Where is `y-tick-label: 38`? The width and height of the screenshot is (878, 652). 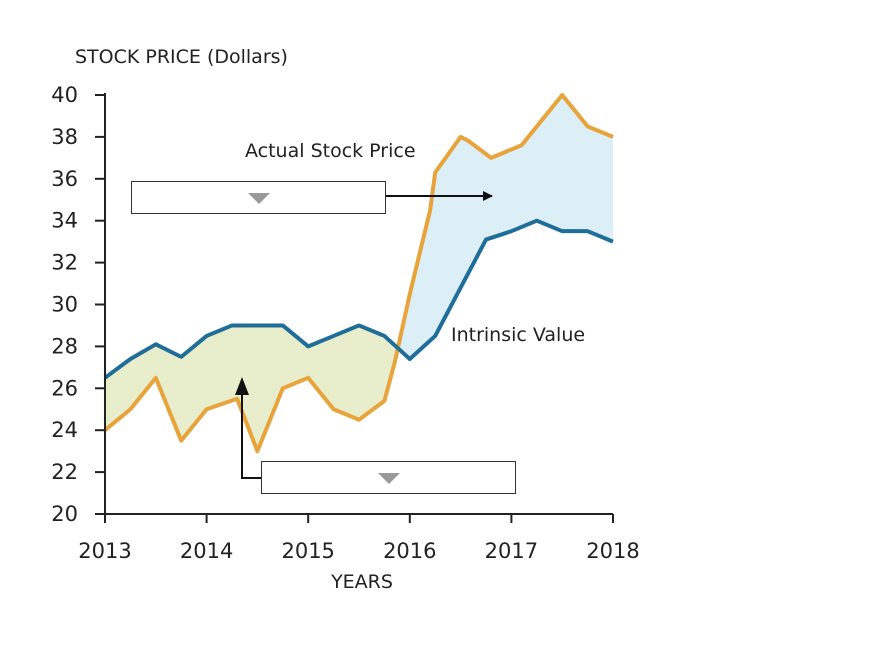 y-tick-label: 38 is located at coordinates (64, 137).